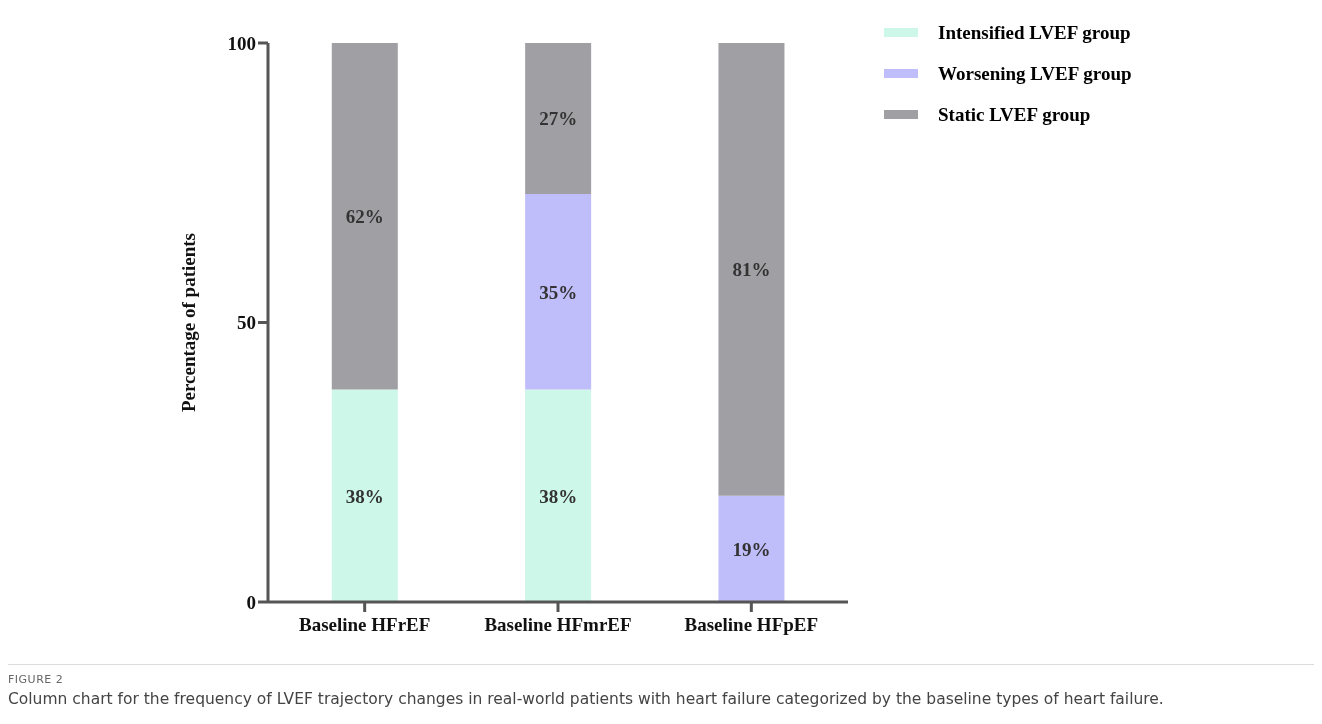  I want to click on y-tick-label: 0, so click(251, 602).